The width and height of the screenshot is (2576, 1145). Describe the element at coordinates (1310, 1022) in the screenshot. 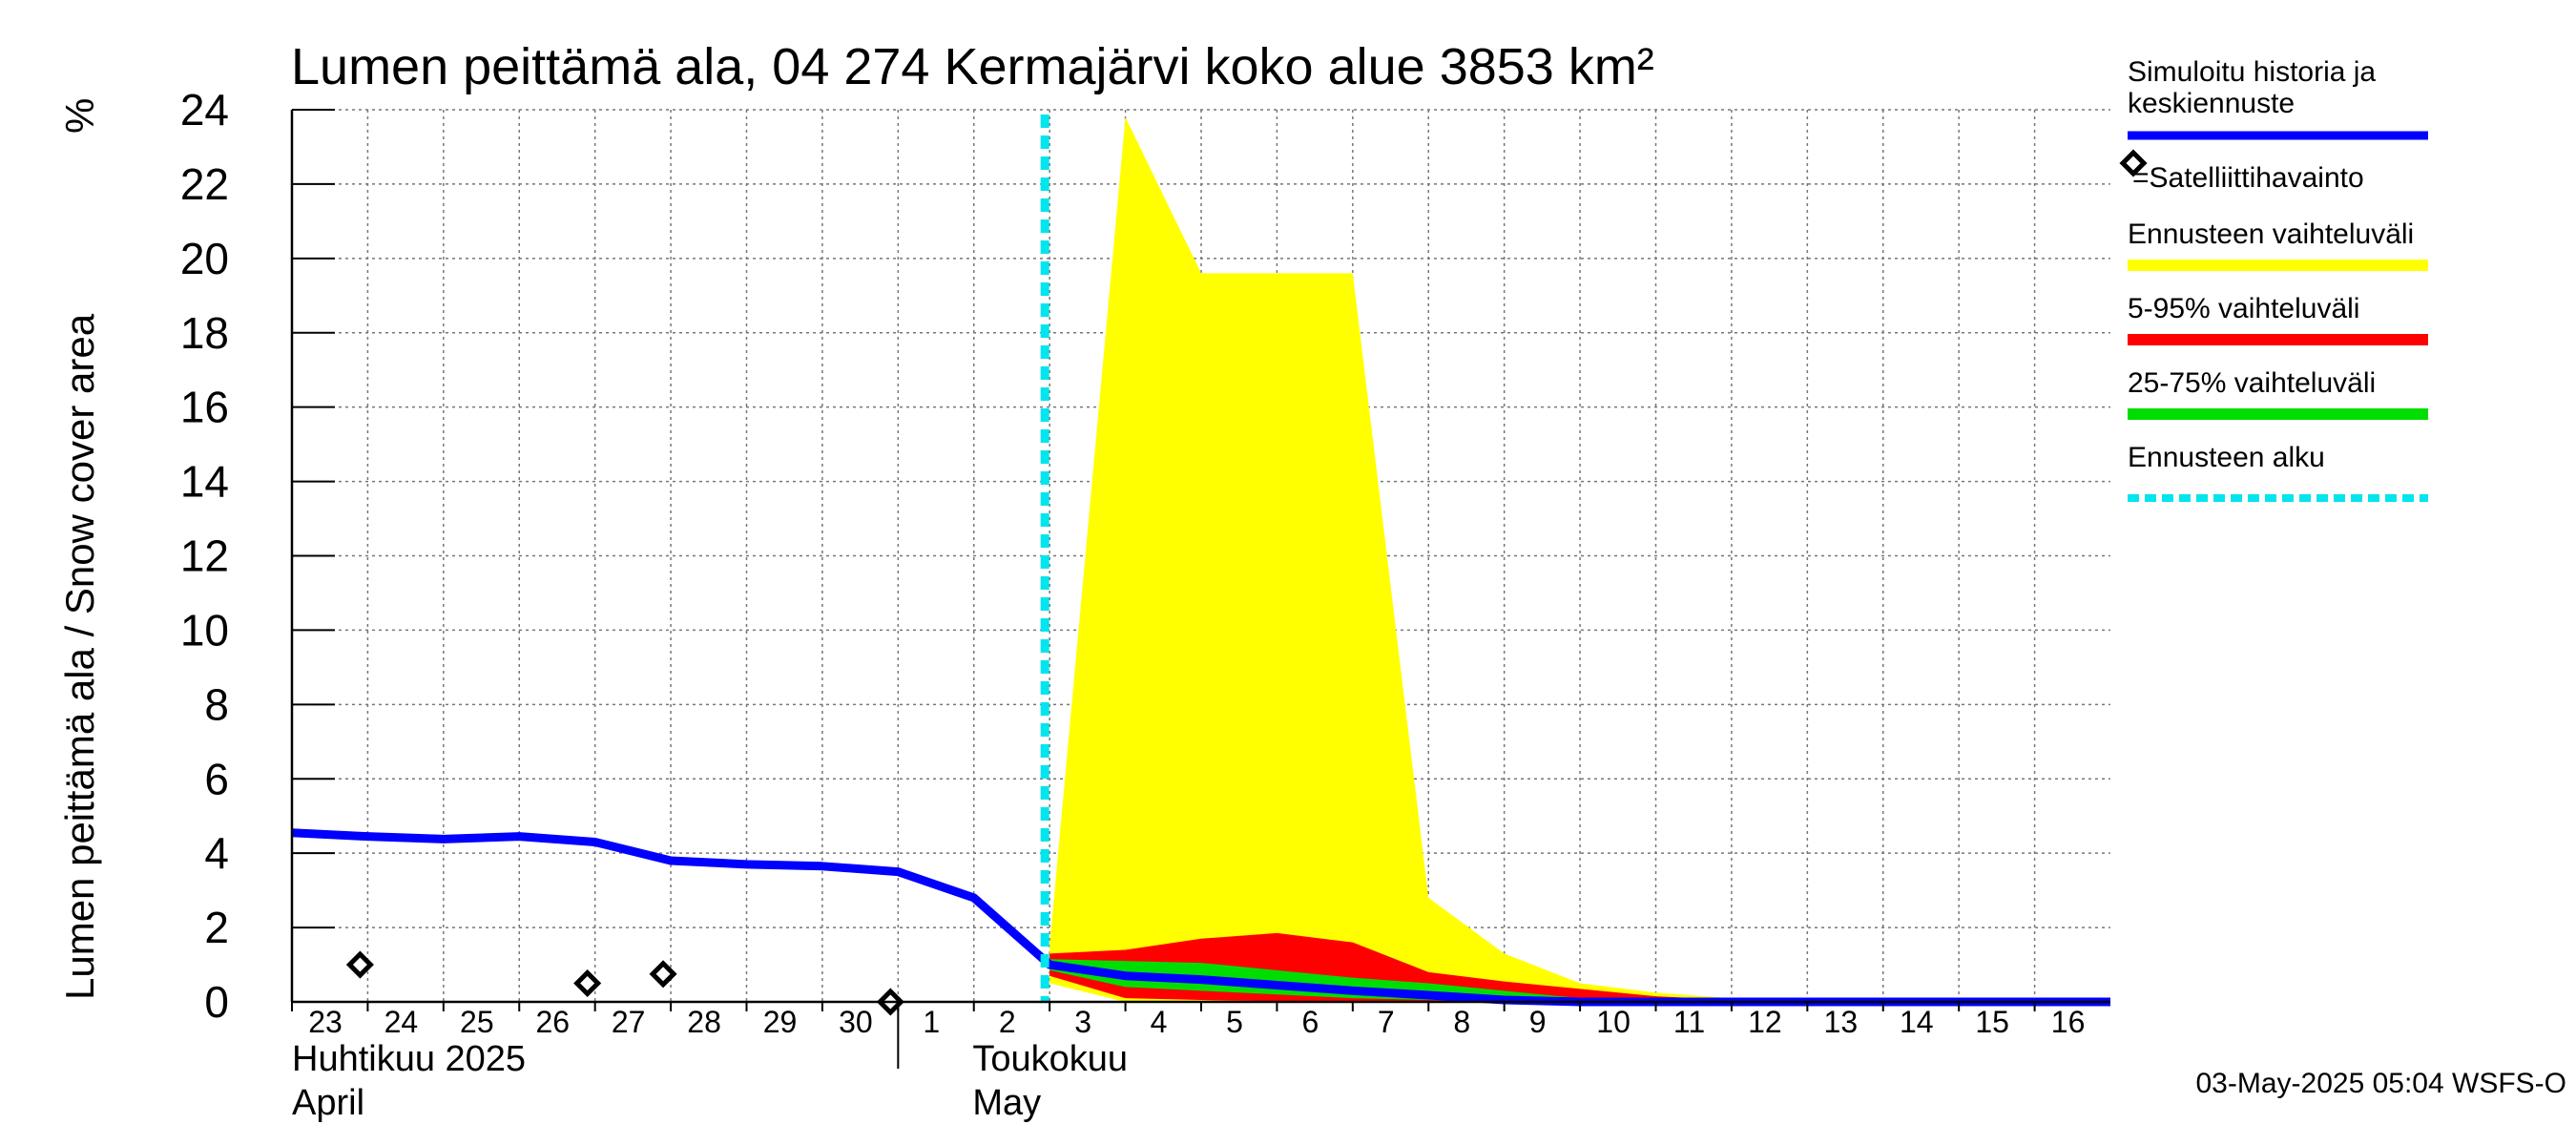

I see `x-tick-label: 6` at that location.